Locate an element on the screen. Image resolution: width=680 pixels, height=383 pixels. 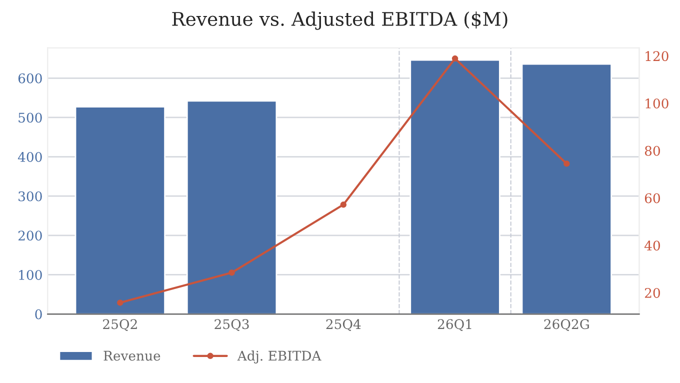
y-tick-label: 600 is located at coordinates (30, 78).